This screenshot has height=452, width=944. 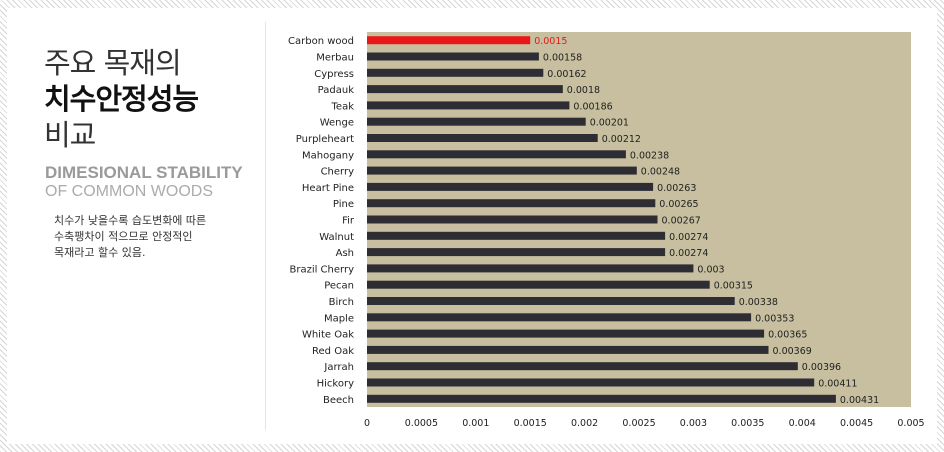 What do you see at coordinates (449, 40) in the screenshot?
I see `bar-carbon-wood` at bounding box center [449, 40].